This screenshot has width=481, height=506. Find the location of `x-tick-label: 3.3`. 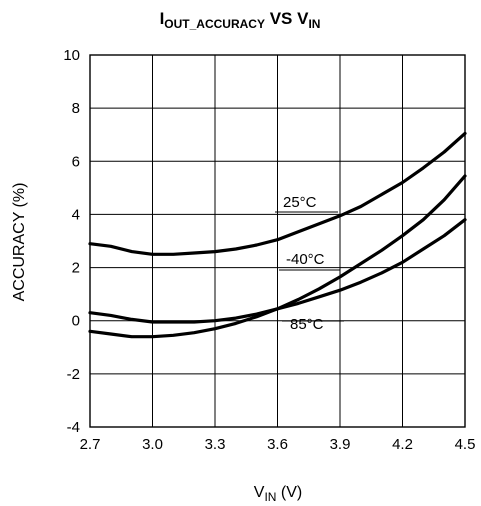

x-tick-label: 3.3 is located at coordinates (215, 444).